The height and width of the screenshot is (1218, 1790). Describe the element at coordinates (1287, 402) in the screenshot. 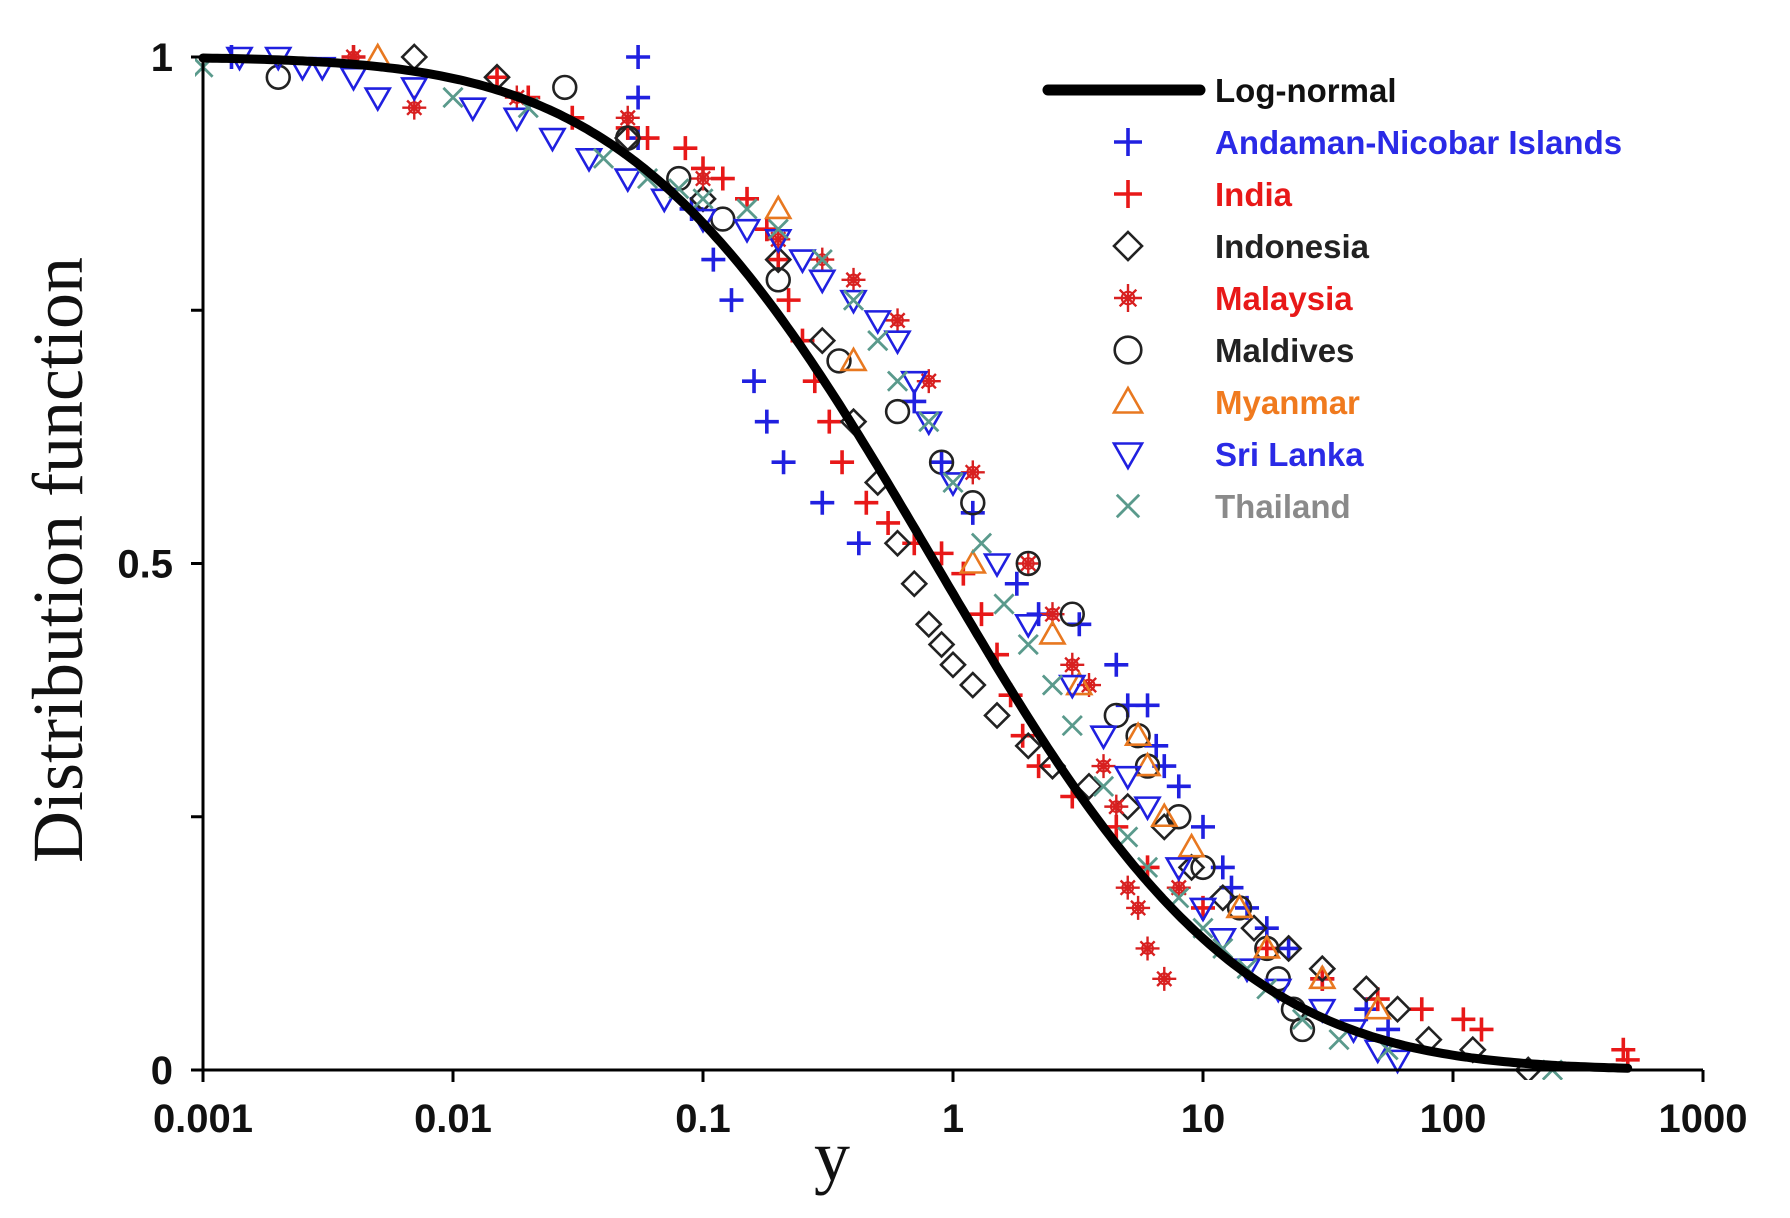

I see `legend-label: Myanmar` at that location.